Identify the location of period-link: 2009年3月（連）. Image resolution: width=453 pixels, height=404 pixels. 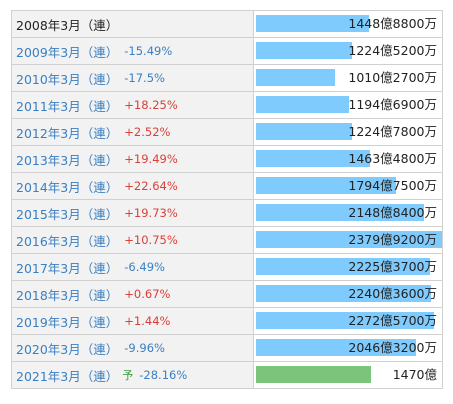
(67, 52).